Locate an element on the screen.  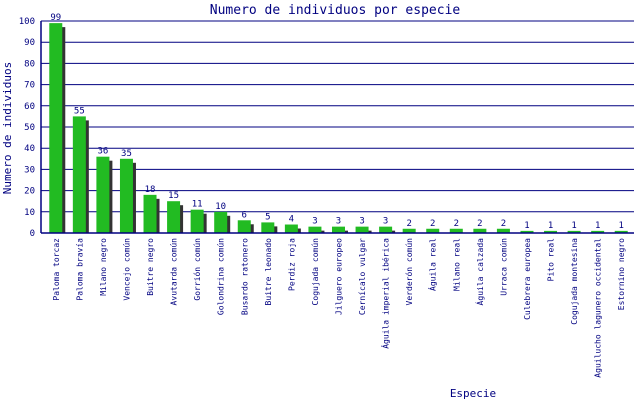
x-tick-label: Avutarda común is located at coordinates (174, 272).